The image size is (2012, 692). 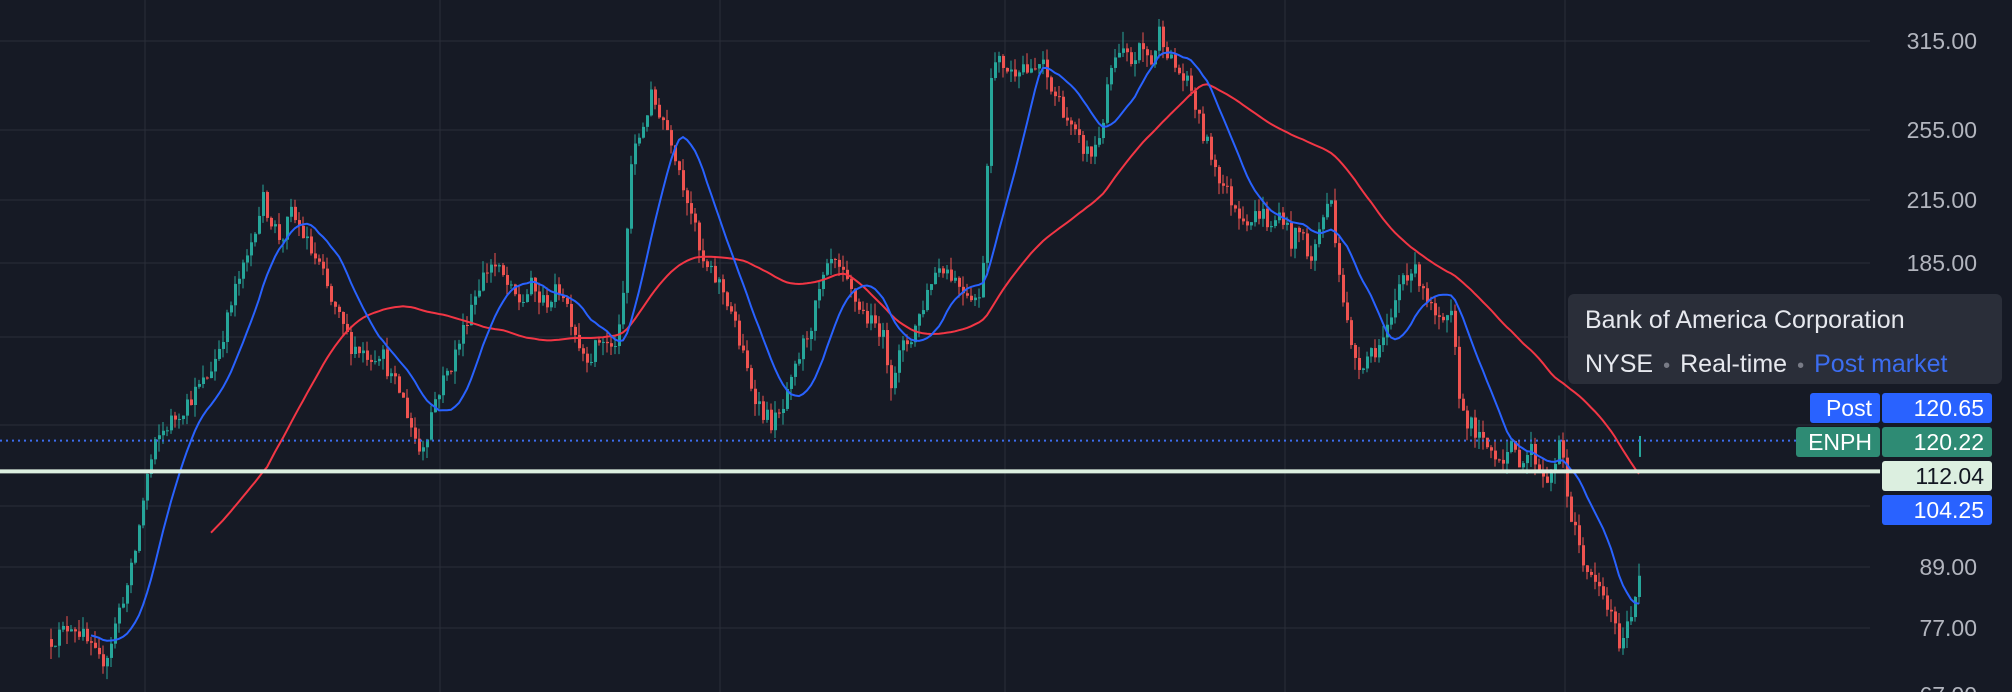 I want to click on symbol-tag-badge: ENPH, so click(x=1838, y=442).